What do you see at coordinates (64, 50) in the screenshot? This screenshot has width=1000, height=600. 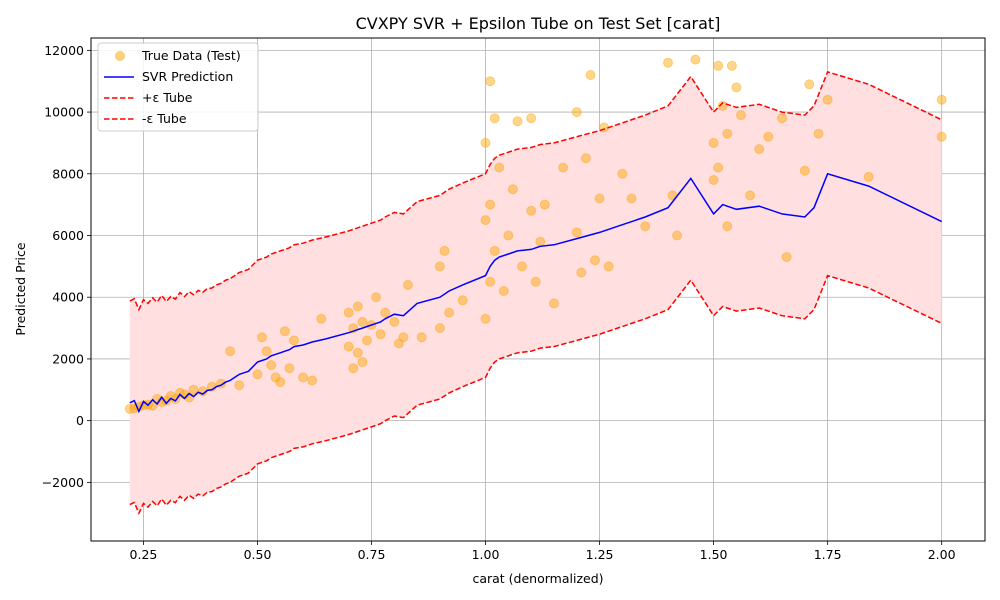 I see `y-tick-label: 12000` at bounding box center [64, 50].